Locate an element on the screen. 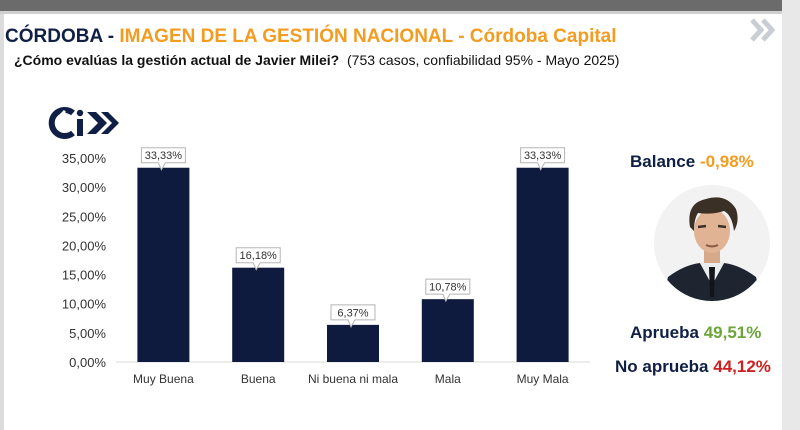 This screenshot has height=430, width=800. aprueba-label: Aprueba is located at coordinates (664, 332).